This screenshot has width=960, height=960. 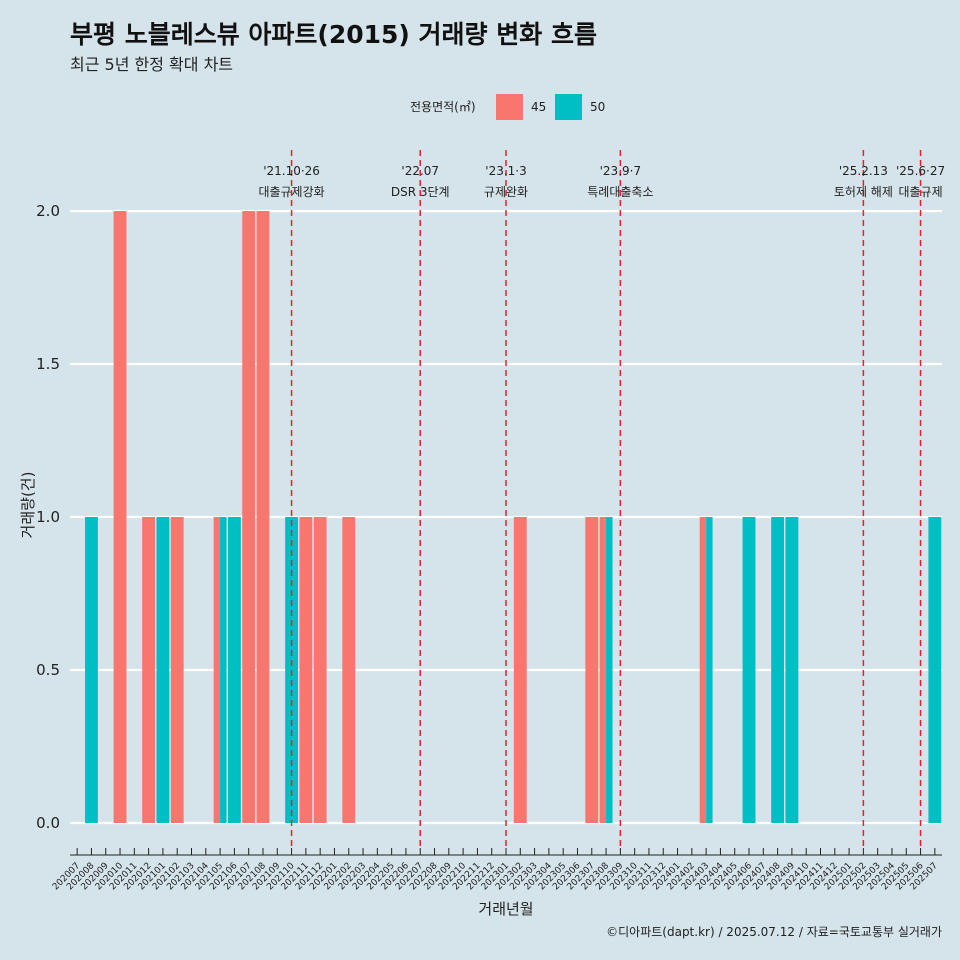 I want to click on y-tick-label: 1.5, so click(x=48, y=364).